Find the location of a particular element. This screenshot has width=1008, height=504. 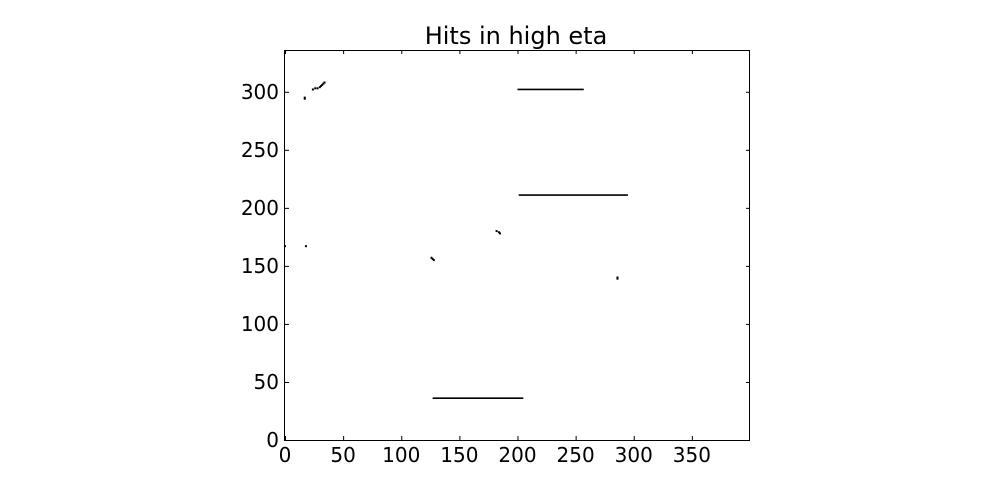

y-tick-label: 250 is located at coordinates (260, 150).